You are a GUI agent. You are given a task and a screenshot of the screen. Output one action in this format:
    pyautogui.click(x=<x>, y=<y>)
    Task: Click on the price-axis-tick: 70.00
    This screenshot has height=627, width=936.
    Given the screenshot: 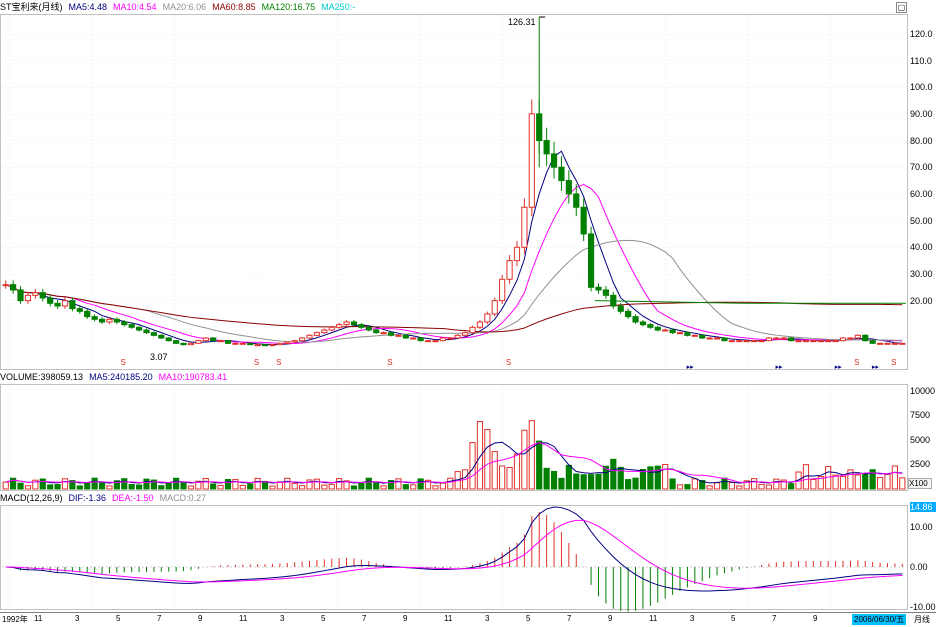 What is the action you would take?
    pyautogui.click(x=921, y=167)
    